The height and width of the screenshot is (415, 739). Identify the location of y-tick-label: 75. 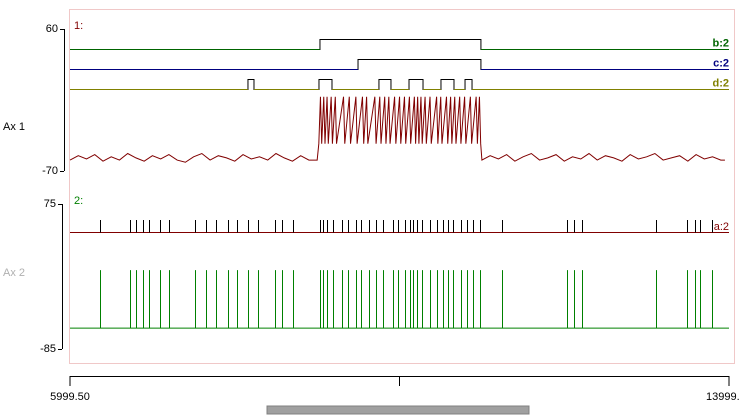
(50, 204).